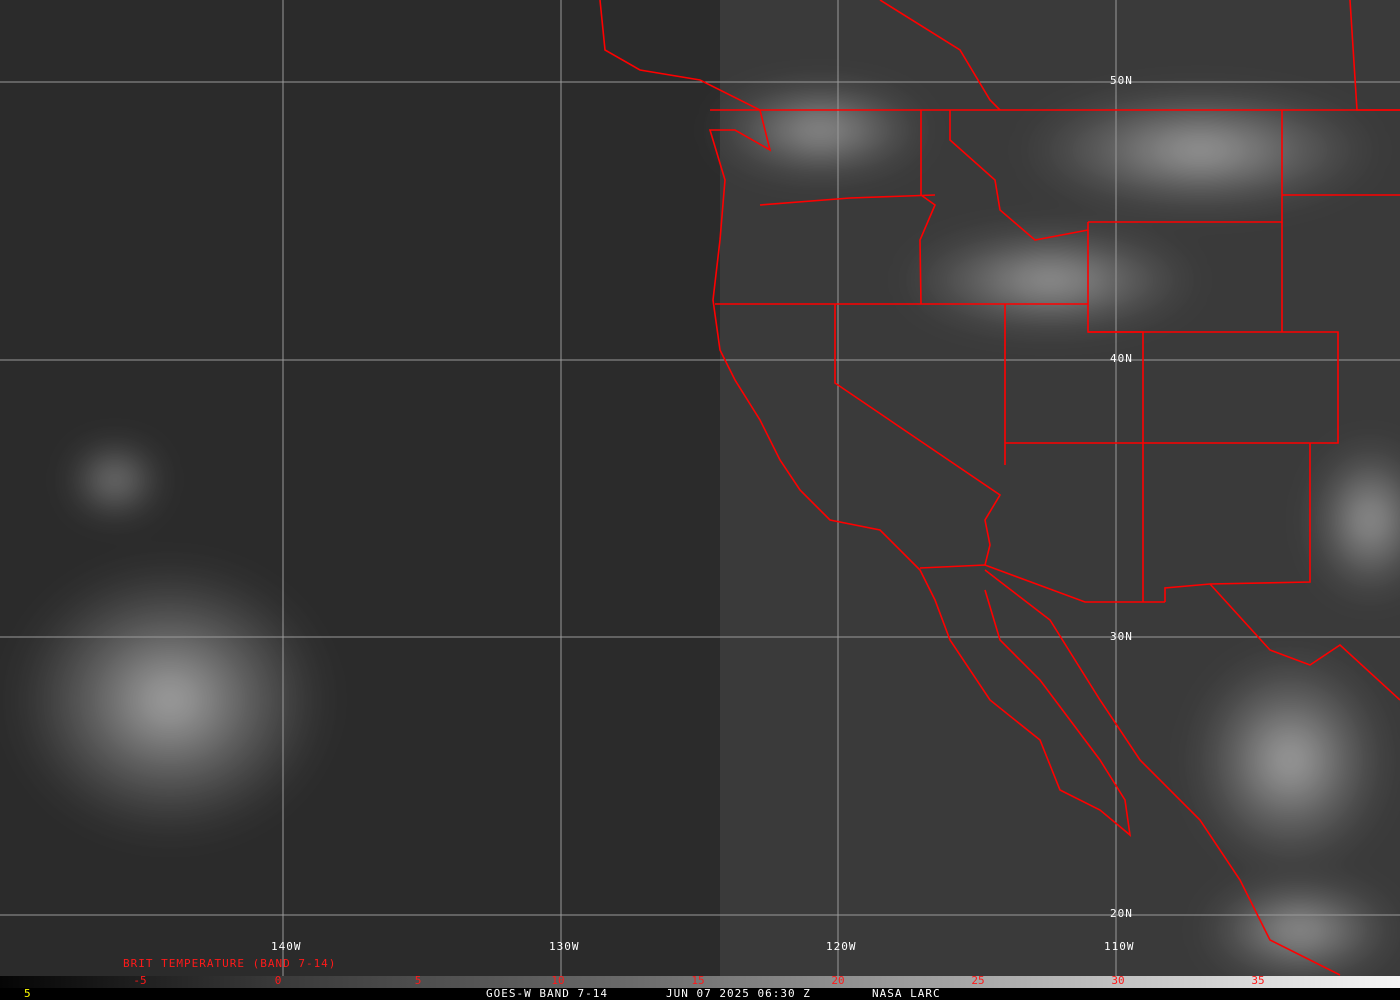  I want to click on border-ca-nv, so click(918, 435).